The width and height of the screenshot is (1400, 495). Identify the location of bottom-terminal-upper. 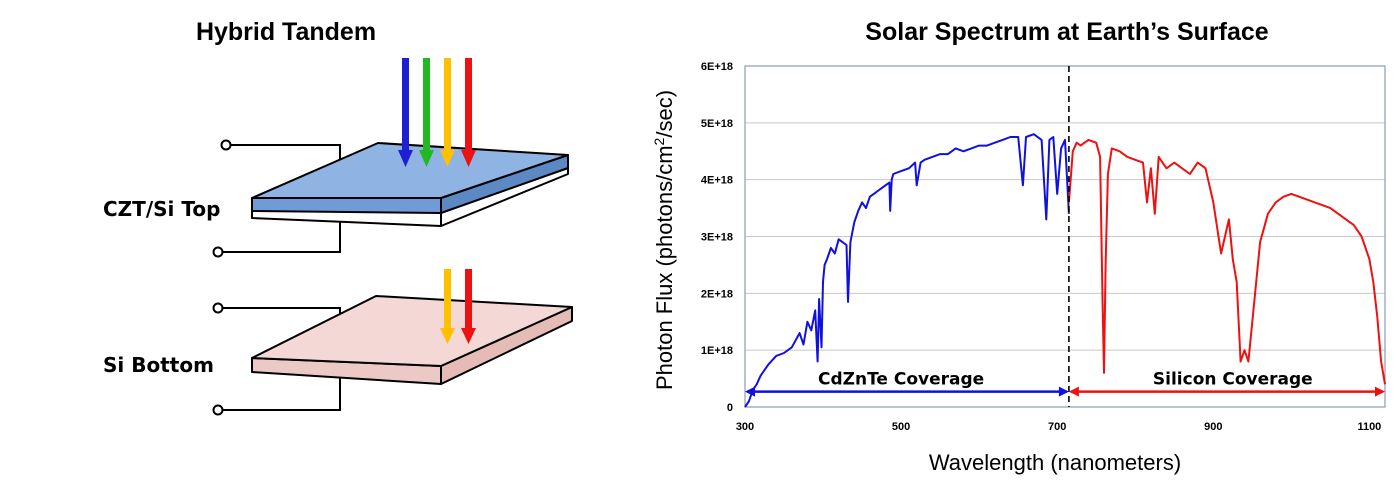
(218, 308).